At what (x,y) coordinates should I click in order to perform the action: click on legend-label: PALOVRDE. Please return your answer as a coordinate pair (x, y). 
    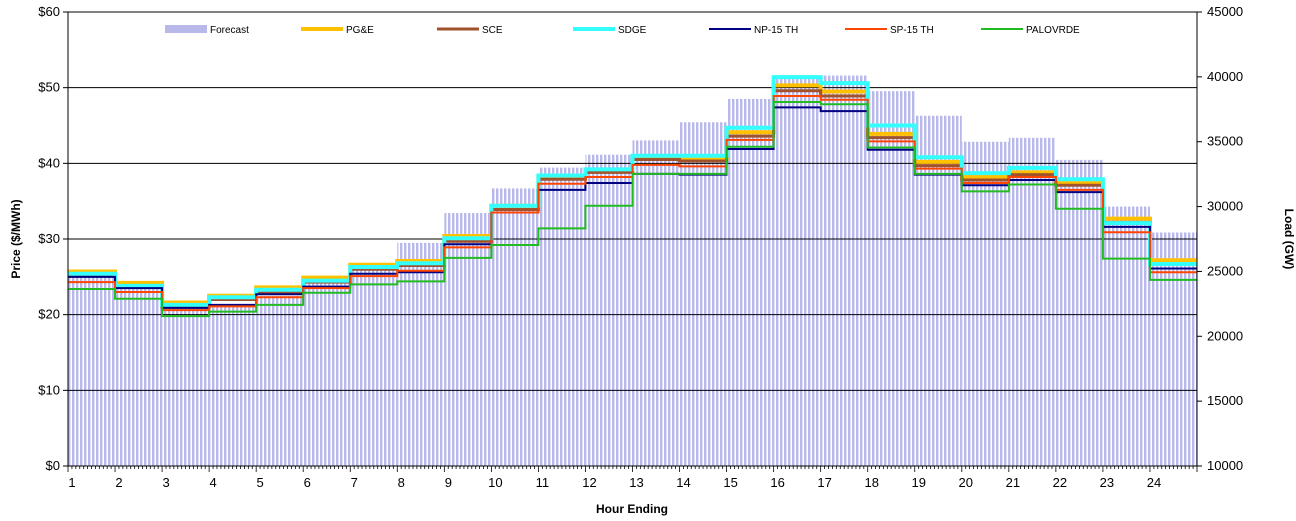
    Looking at the image, I should click on (1053, 30).